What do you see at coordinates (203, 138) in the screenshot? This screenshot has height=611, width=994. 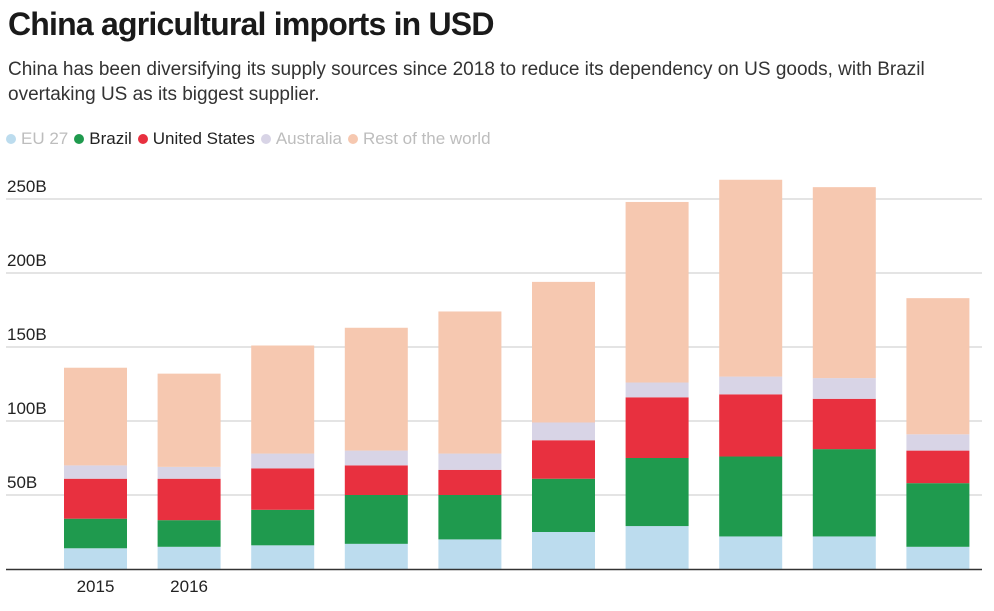 I see `legend-label-united-states: United States` at bounding box center [203, 138].